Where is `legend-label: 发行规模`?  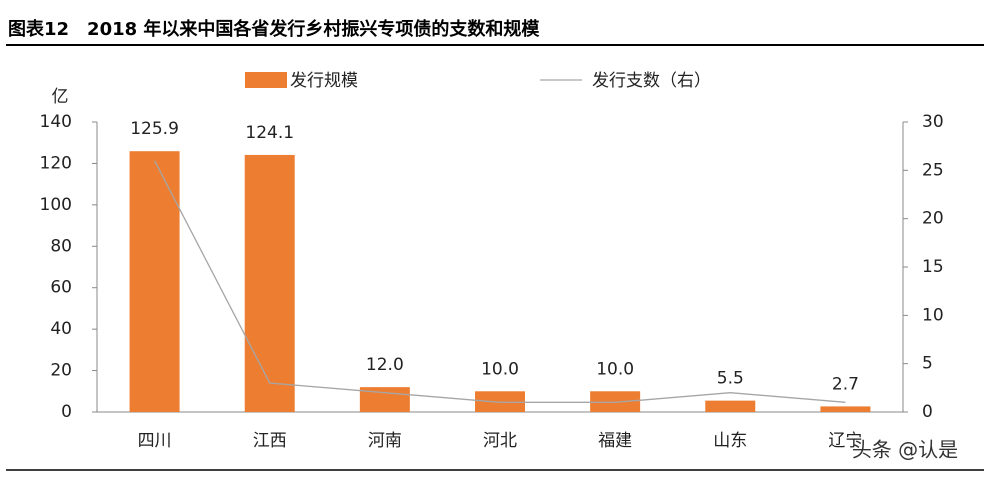 legend-label: 发行规模 is located at coordinates (324, 81).